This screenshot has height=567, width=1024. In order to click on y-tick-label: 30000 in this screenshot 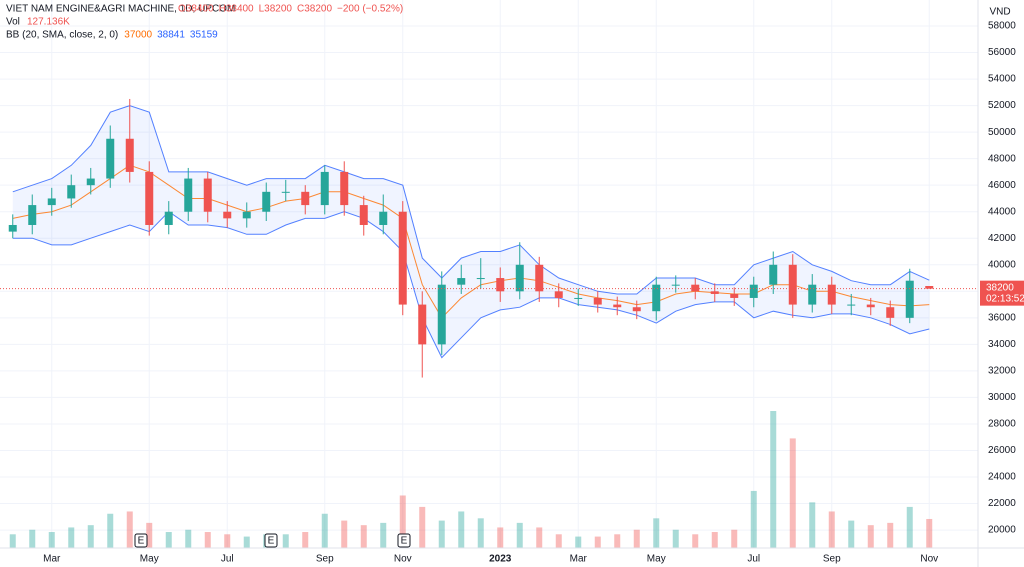, I will do `click(1002, 397)`.